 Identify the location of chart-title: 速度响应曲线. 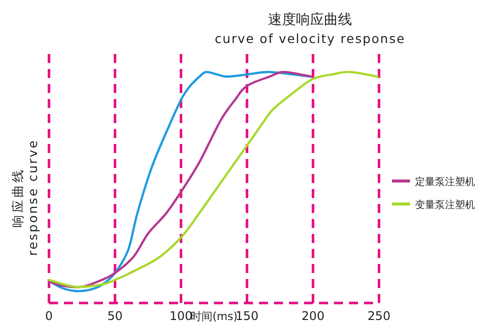
(310, 20).